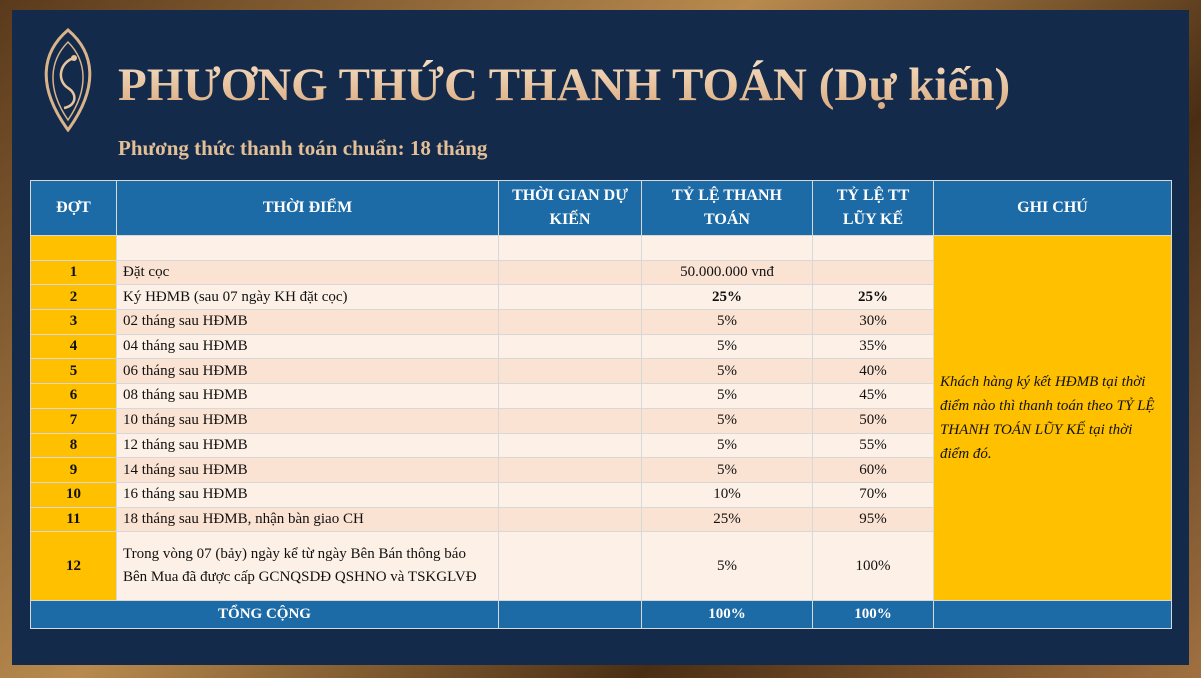 The height and width of the screenshot is (678, 1201). I want to click on cell: 02 tháng sau HĐMB, so click(307, 322).